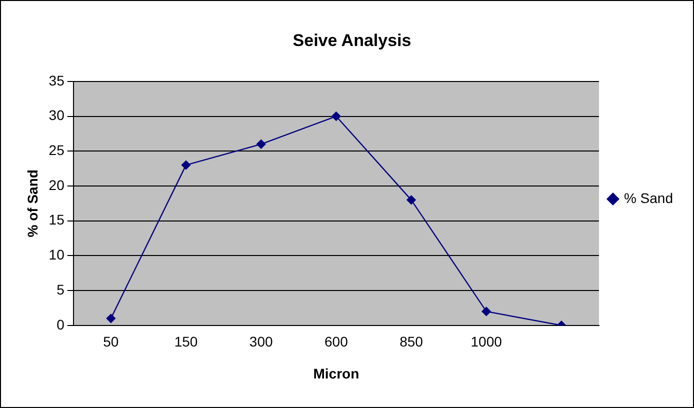 The height and width of the screenshot is (408, 694). Describe the element at coordinates (486, 342) in the screenshot. I see `x-tick-label: 1000` at that location.